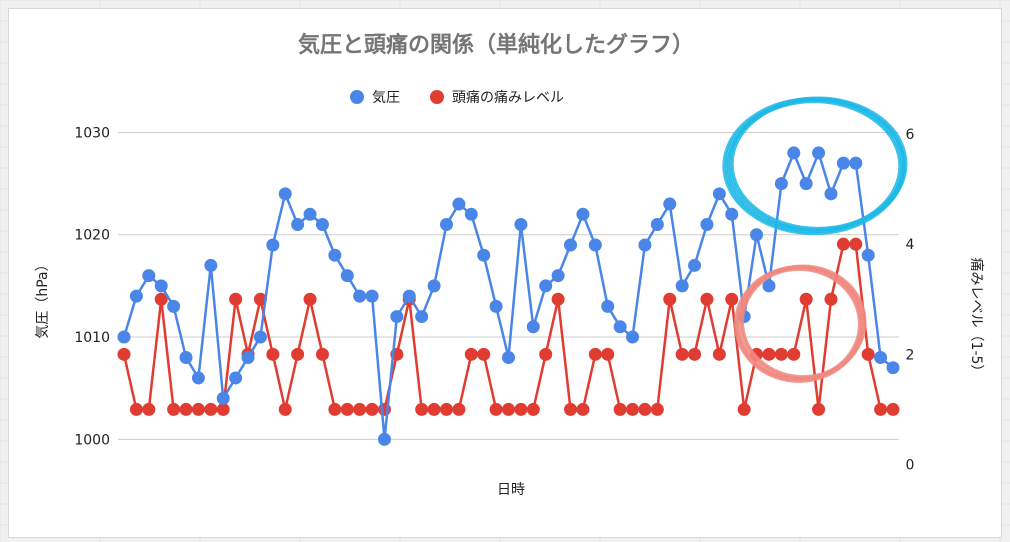  What do you see at coordinates (910, 300) in the screenshot?
I see `right-axis-ticks: 0 2 4 6` at bounding box center [910, 300].